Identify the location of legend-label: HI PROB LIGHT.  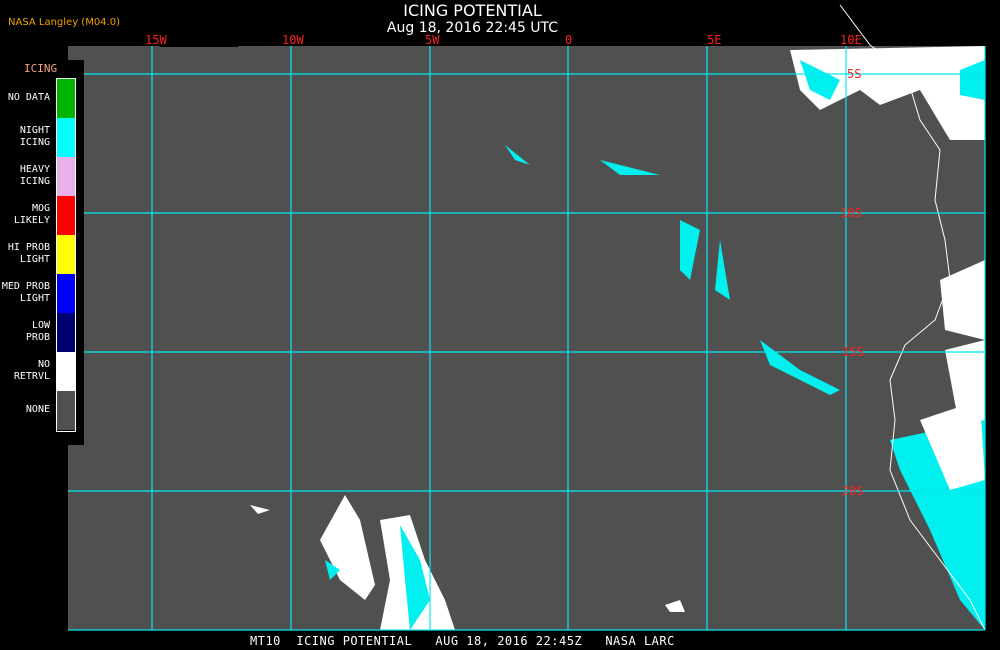
(28, 253).